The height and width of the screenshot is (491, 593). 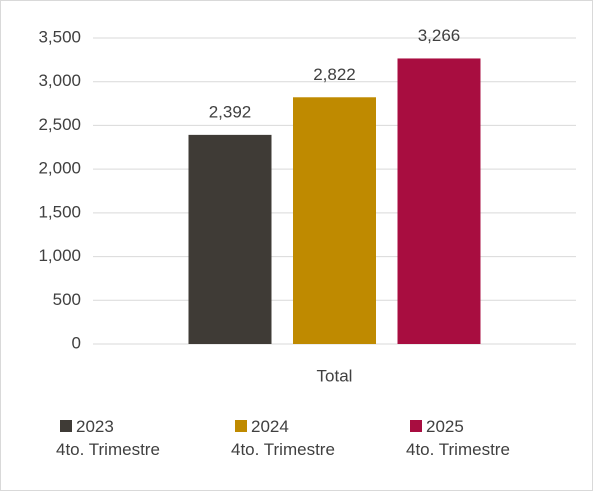 I want to click on y-tick-label: 3,500, so click(x=59, y=36).